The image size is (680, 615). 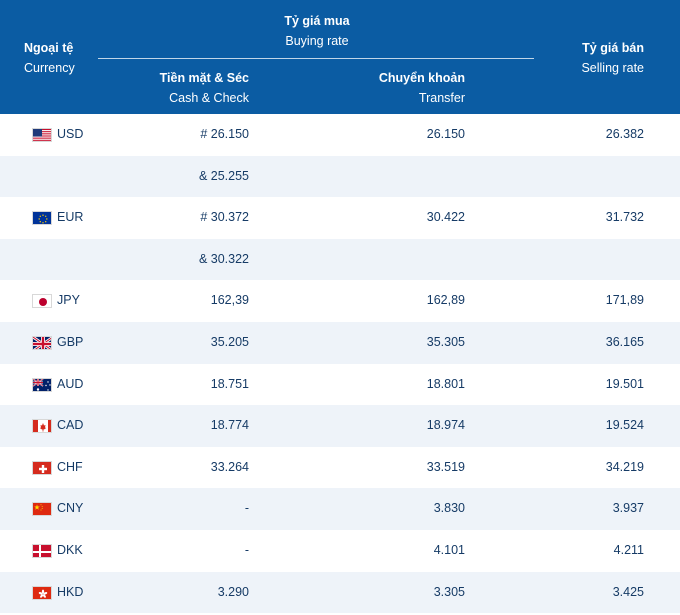 What do you see at coordinates (624, 134) in the screenshot?
I see `selling-rate: 26.382` at bounding box center [624, 134].